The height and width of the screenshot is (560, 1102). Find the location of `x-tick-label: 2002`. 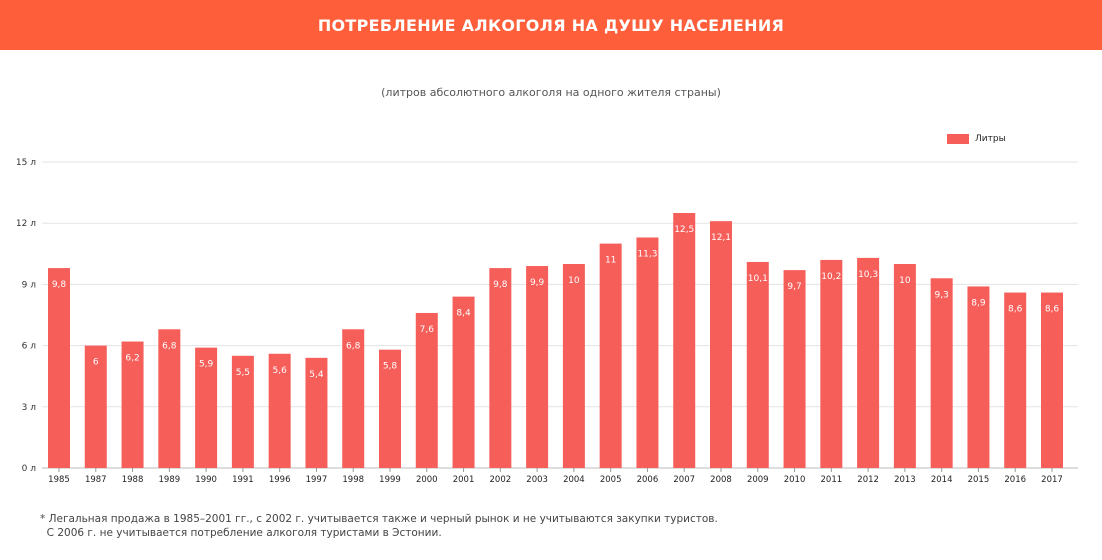

x-tick-label: 2002 is located at coordinates (501, 480).